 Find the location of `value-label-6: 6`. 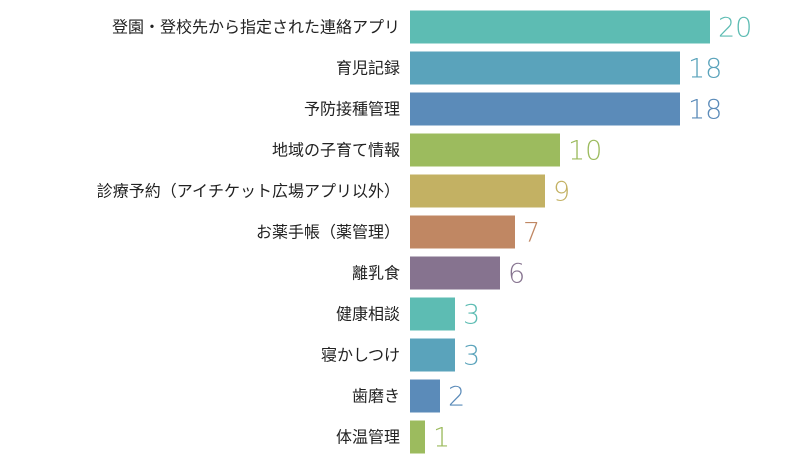

value-label-6: 6 is located at coordinates (516, 274).